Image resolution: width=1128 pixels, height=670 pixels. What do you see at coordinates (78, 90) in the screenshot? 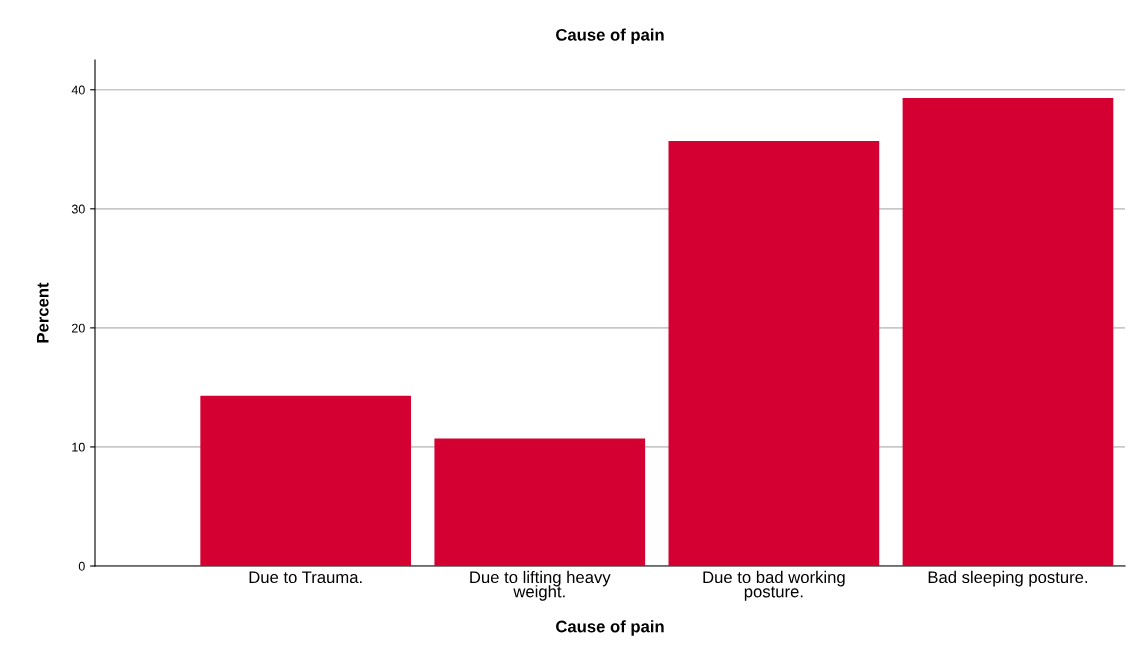
I see `y-tick-label: 40` at bounding box center [78, 90].